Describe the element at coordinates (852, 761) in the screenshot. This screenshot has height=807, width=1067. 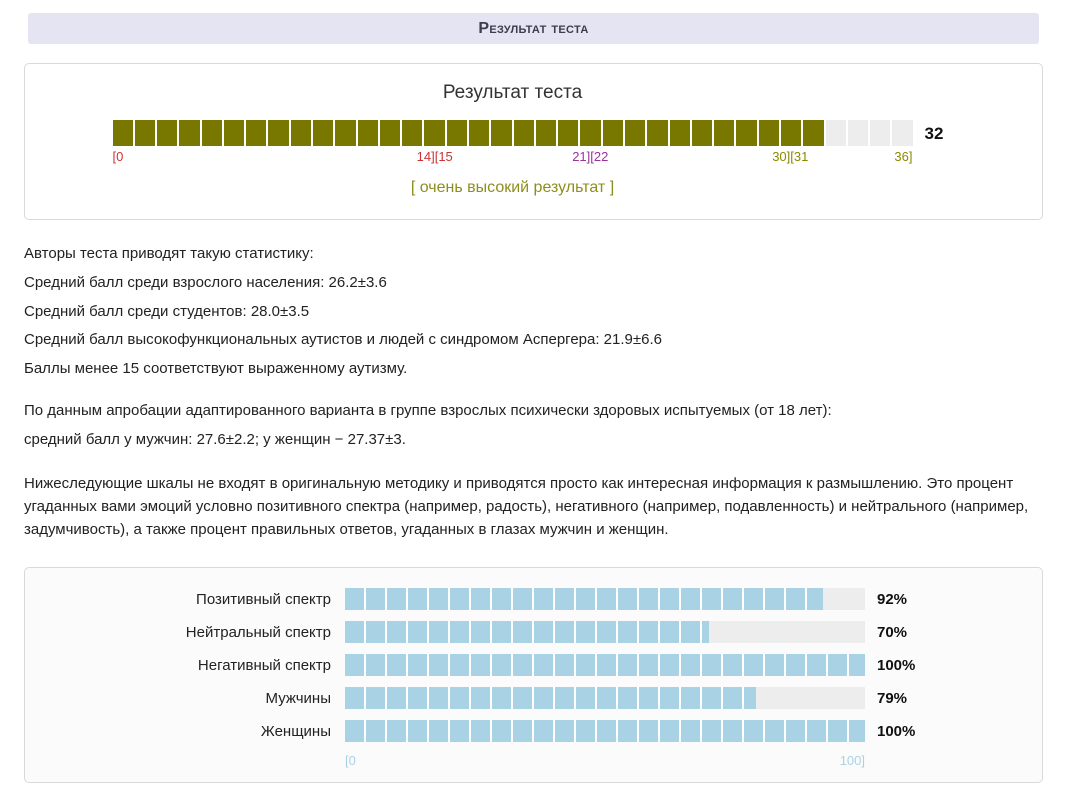
I see `spectrum-axis-max: 100]` at that location.